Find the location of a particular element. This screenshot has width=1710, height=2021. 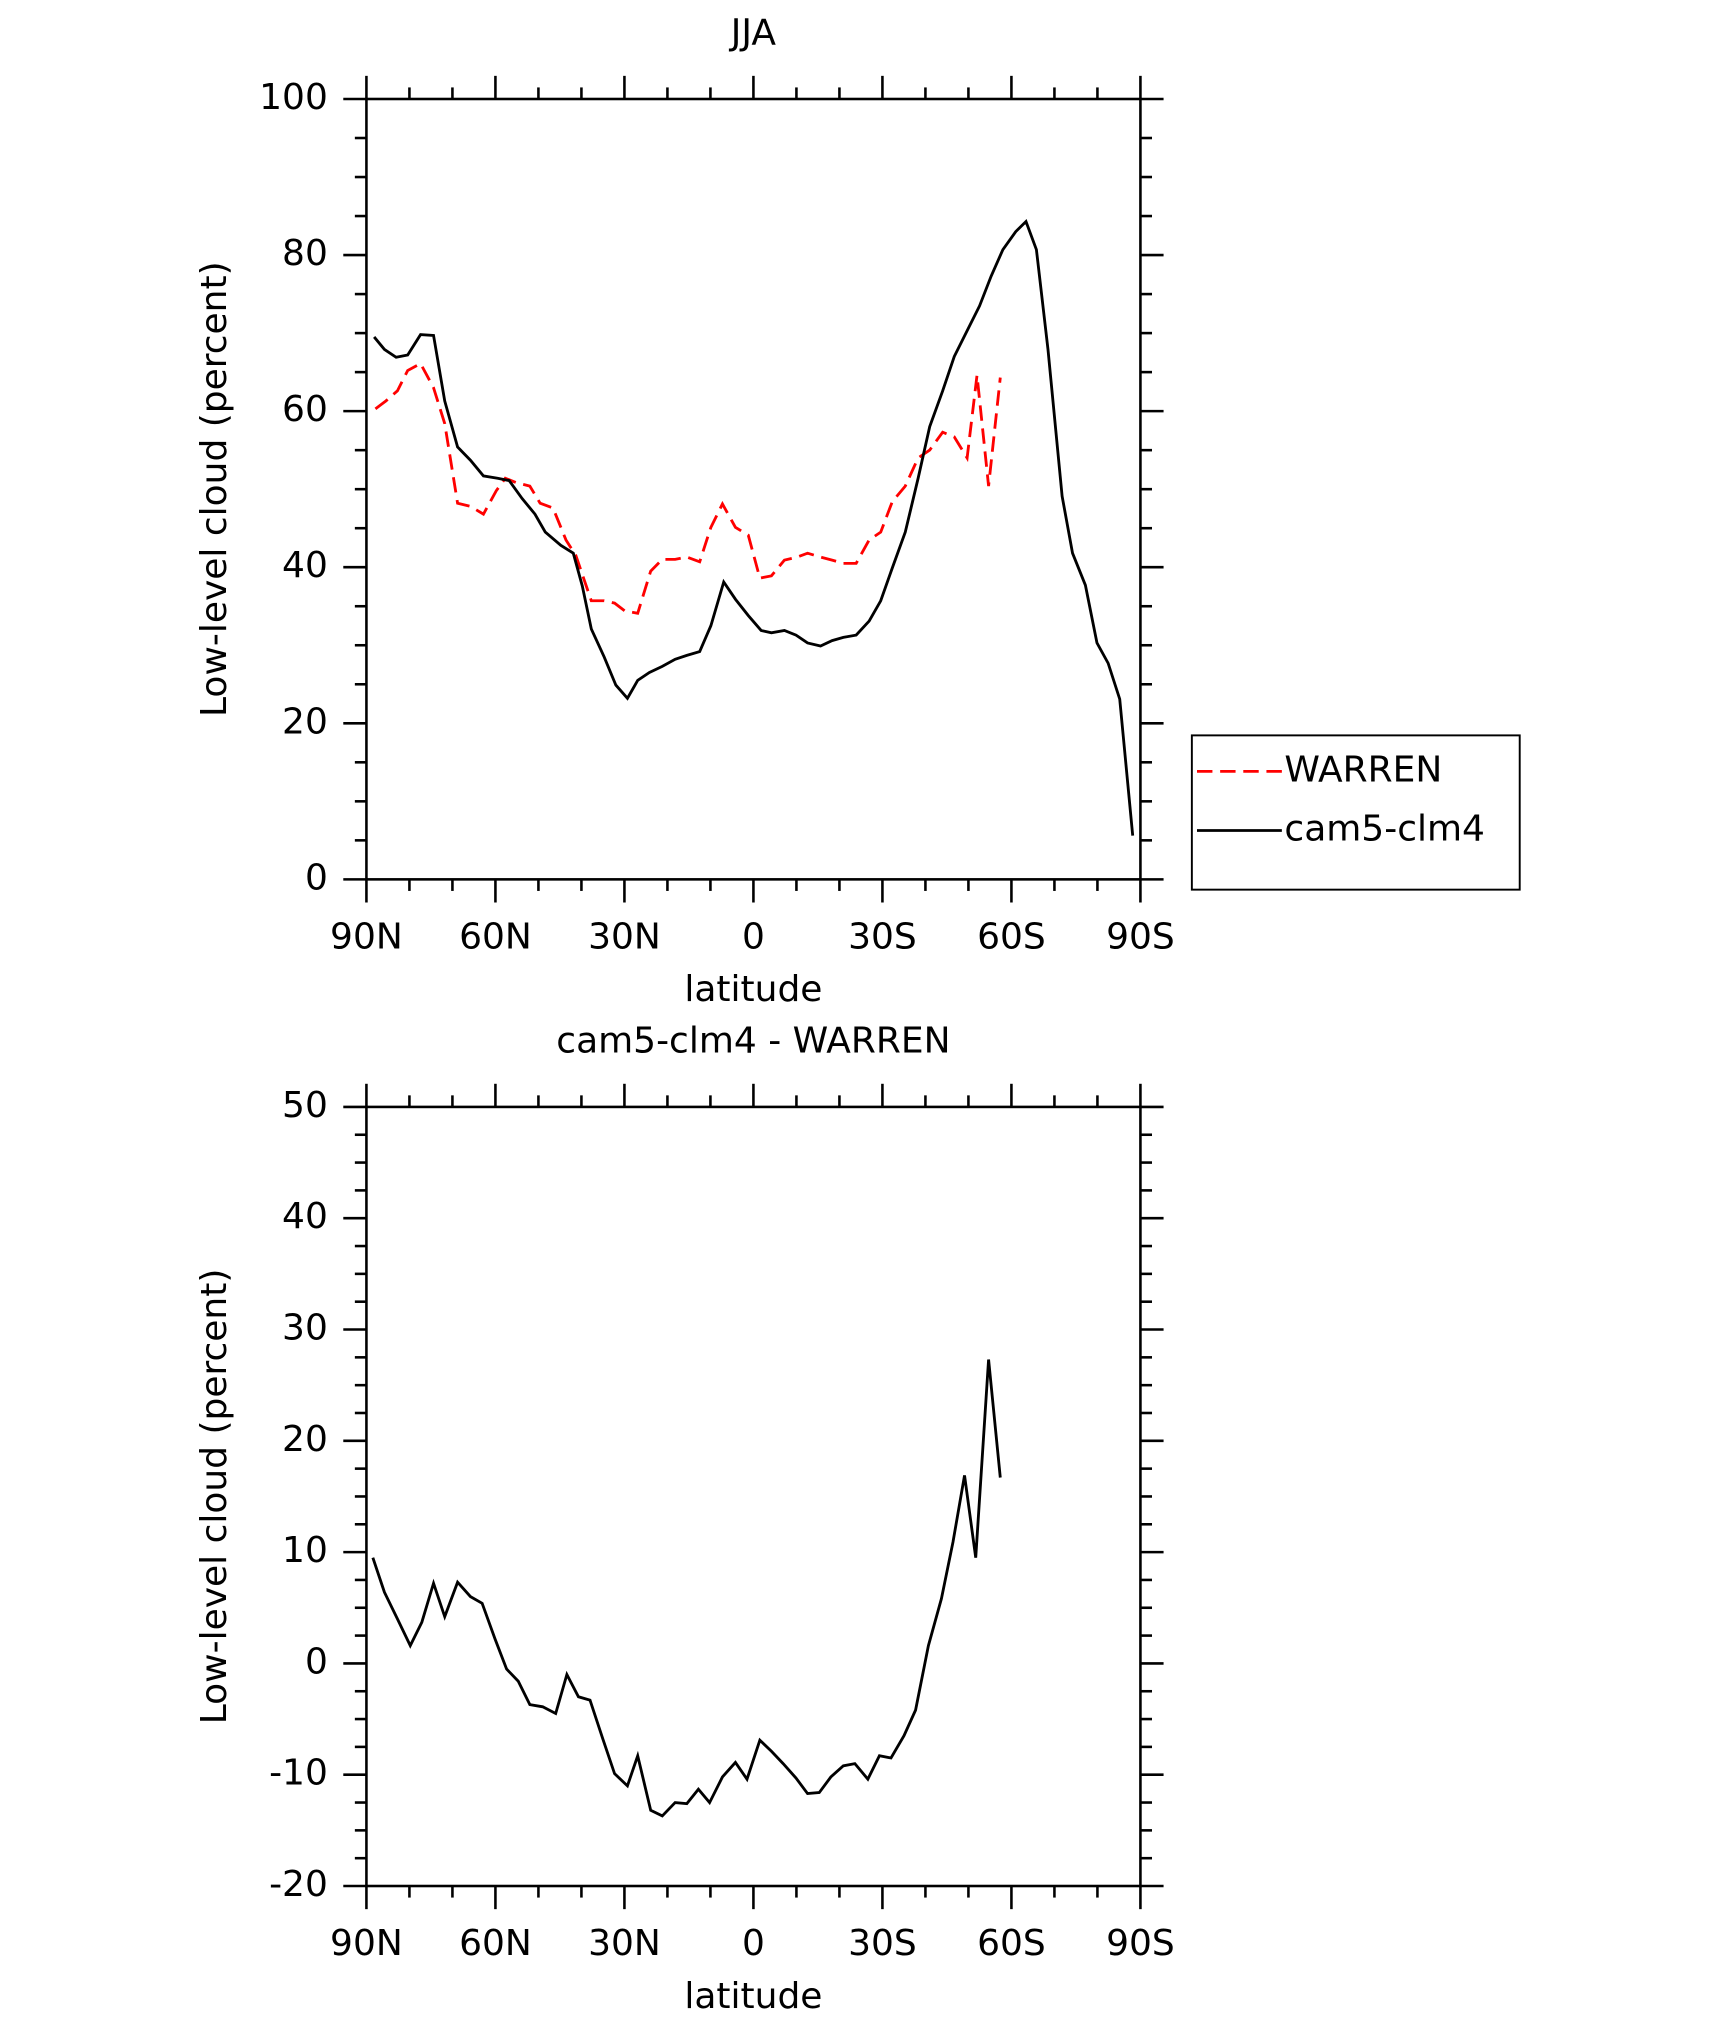

y-tick-label: -20 is located at coordinates (298, 1884).